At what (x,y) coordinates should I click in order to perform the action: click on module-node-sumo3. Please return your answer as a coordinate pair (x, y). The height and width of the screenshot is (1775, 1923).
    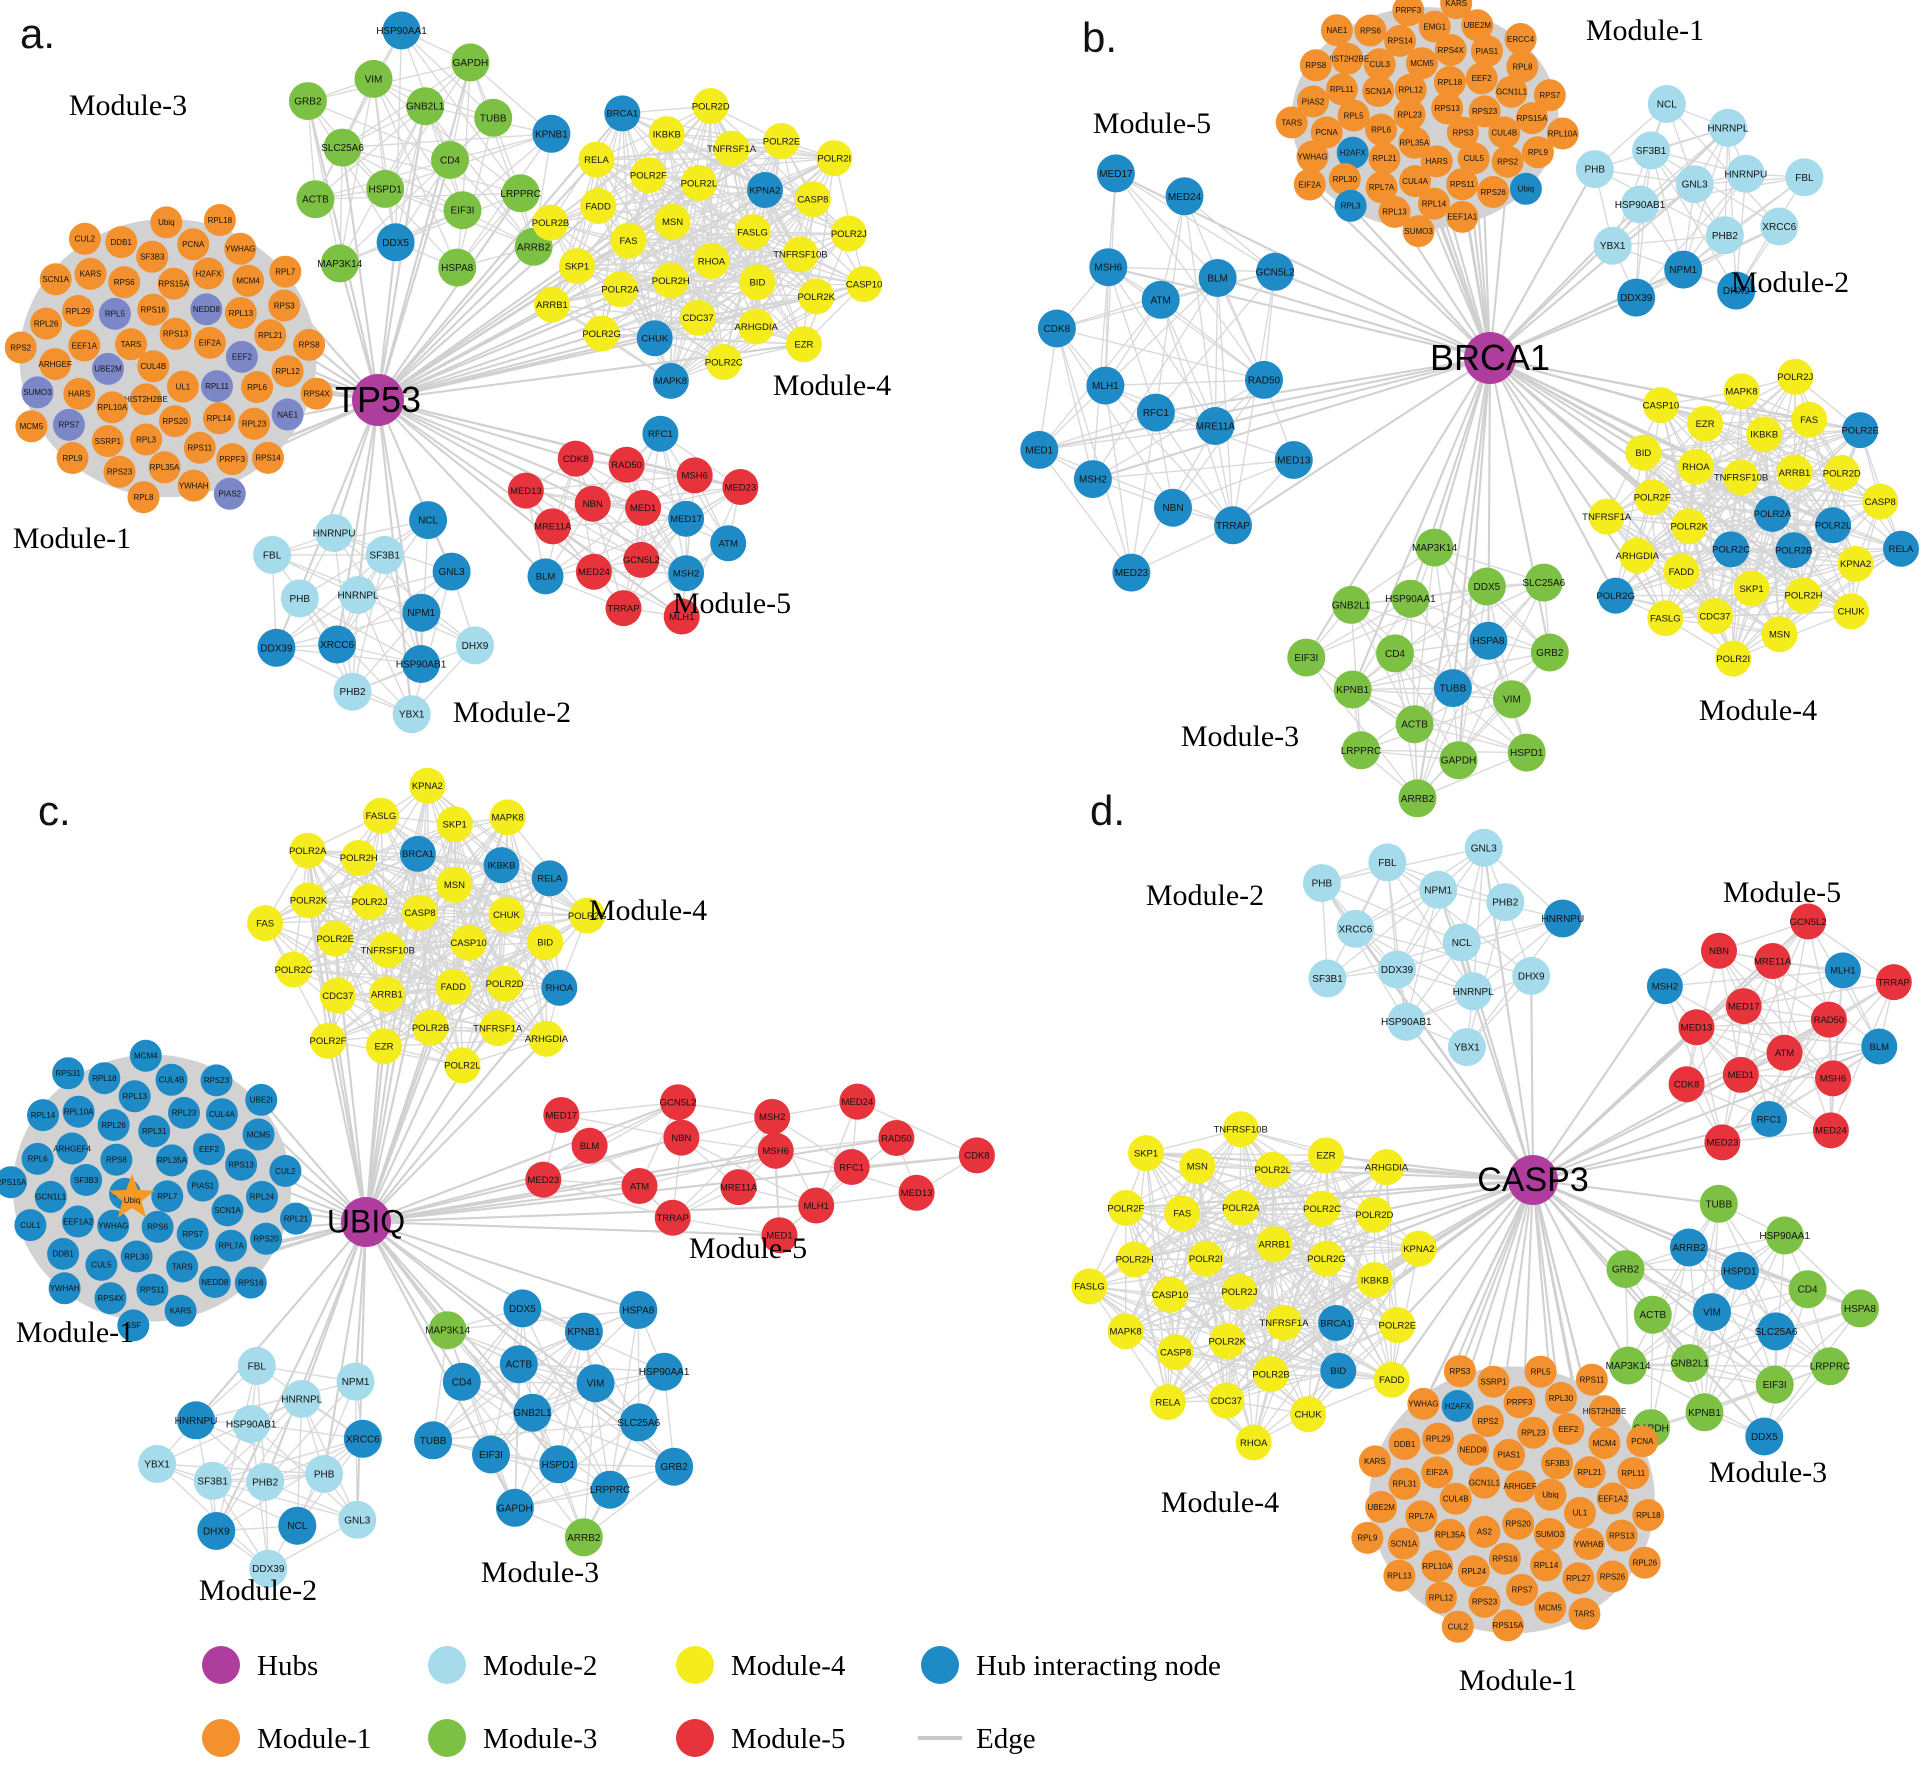
    Looking at the image, I should click on (37, 392).